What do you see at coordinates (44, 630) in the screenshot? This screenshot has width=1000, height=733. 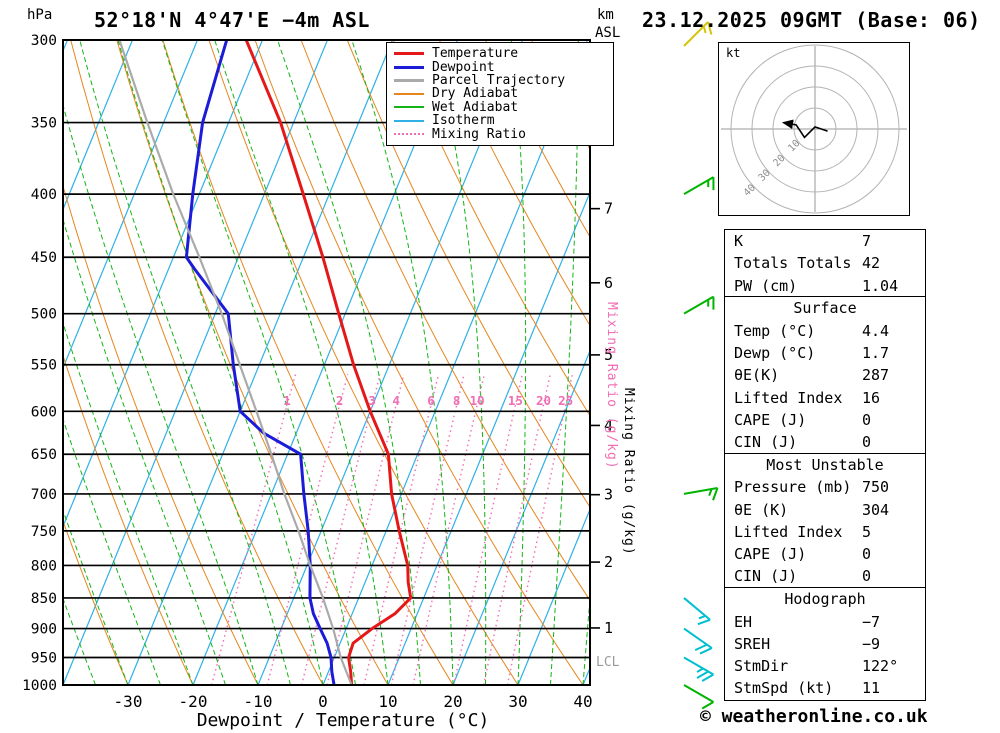 I see `pressure-tick-label: 900` at bounding box center [44, 630].